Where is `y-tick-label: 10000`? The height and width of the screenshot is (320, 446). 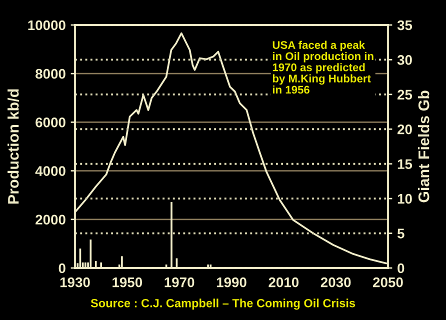
y-tick-label: 10000 is located at coordinates (47, 25).